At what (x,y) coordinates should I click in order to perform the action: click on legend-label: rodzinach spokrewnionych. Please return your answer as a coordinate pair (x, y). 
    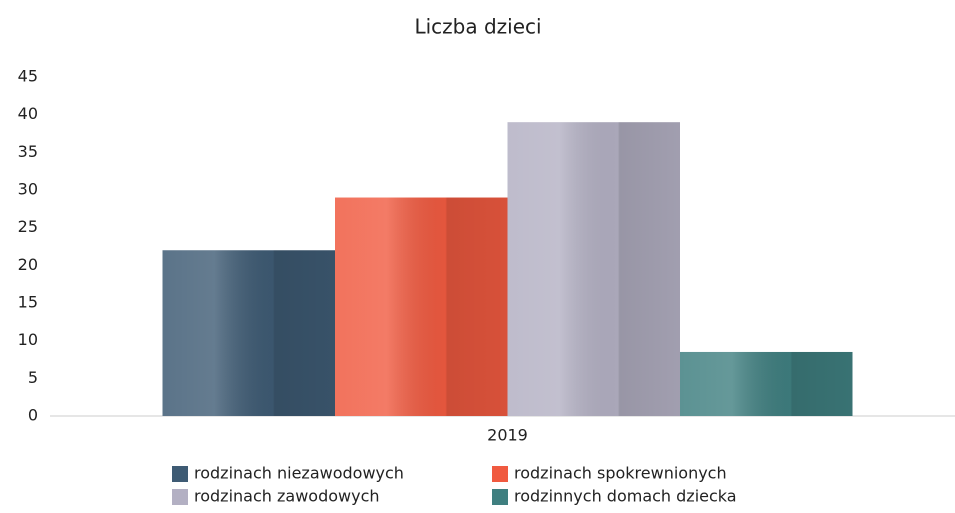
    Looking at the image, I should click on (620, 473).